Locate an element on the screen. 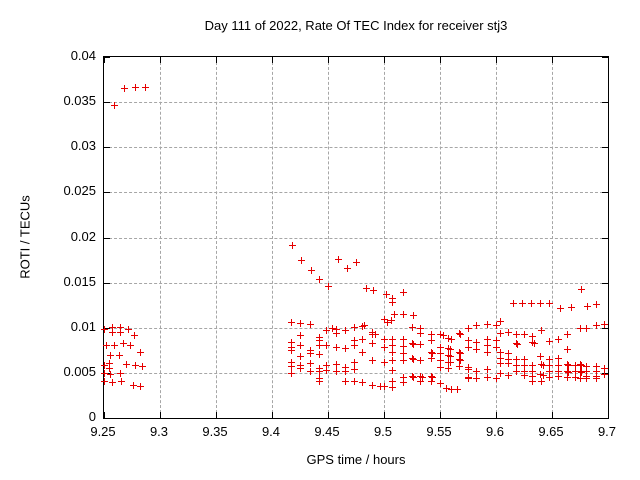  y-tick-label: 0.04 is located at coordinates (83, 55).